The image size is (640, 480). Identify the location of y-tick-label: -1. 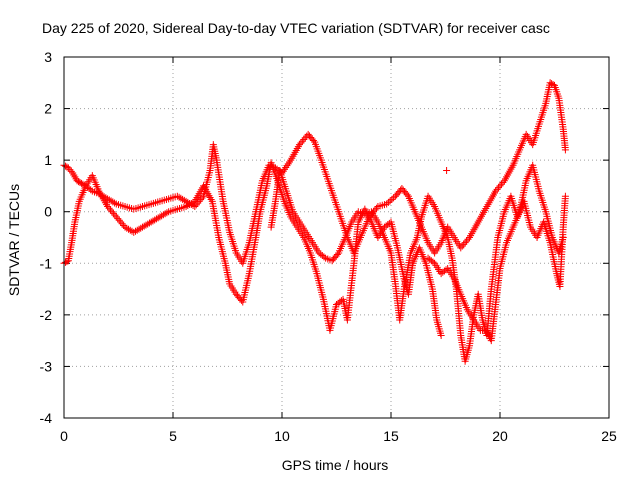
(46, 263).